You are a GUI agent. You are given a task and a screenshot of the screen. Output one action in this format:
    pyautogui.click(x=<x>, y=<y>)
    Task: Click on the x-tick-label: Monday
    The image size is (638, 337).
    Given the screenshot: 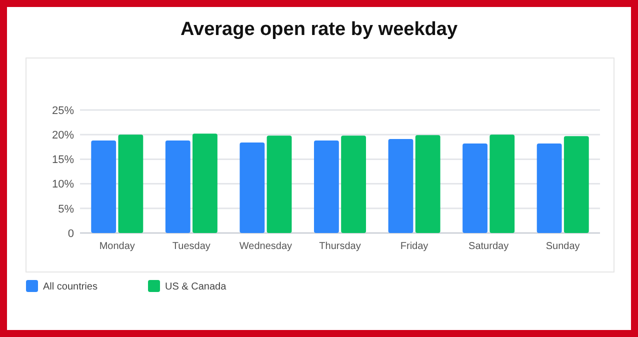 What is the action you would take?
    pyautogui.click(x=117, y=246)
    